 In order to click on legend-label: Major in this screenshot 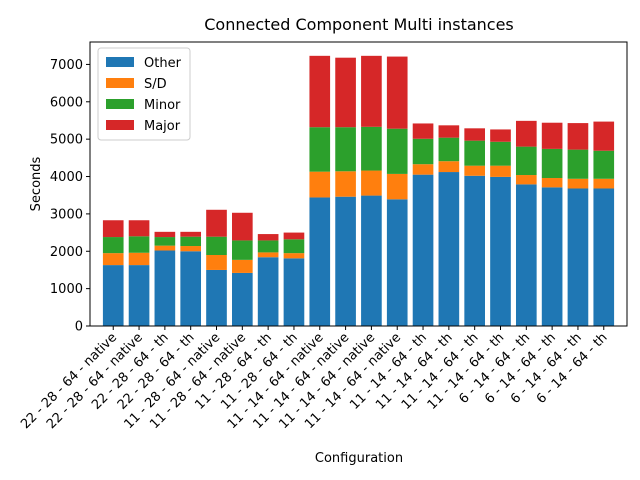, I will do `click(162, 126)`.